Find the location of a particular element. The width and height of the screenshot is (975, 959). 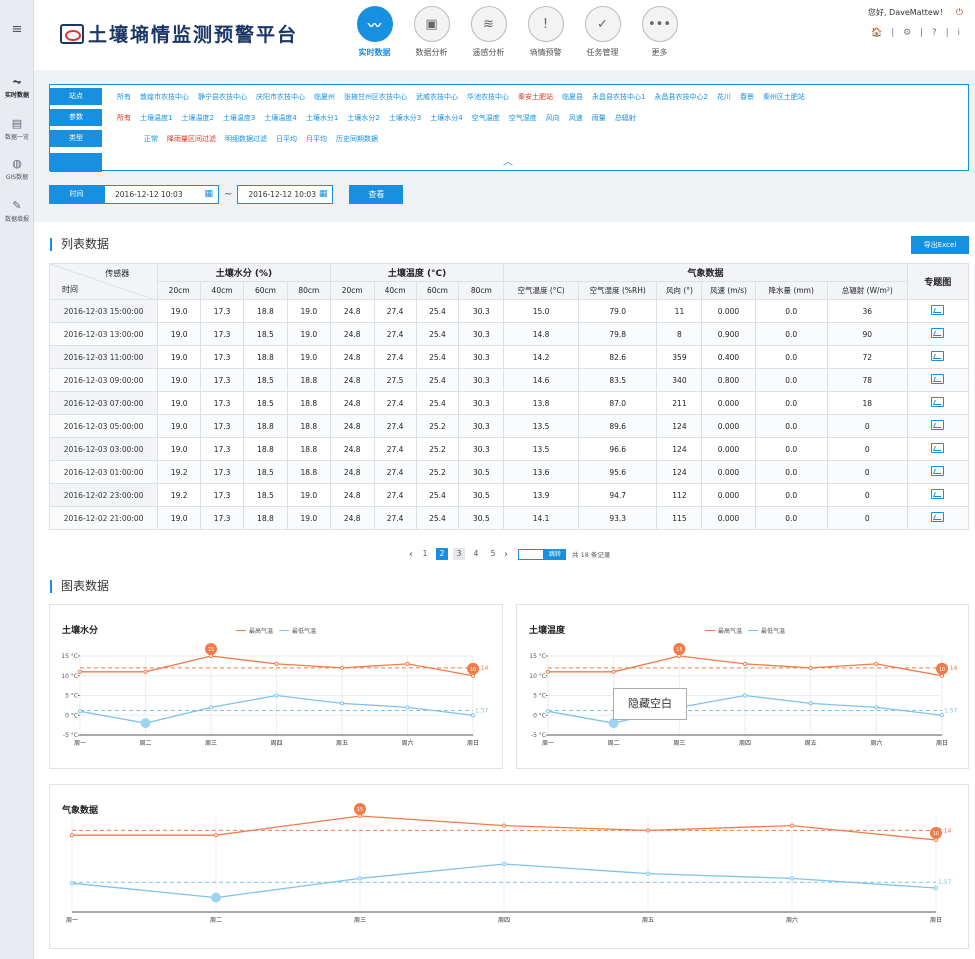

toolbar-icons: 🏠 | ⚙ | ? | i is located at coordinates (917, 33).